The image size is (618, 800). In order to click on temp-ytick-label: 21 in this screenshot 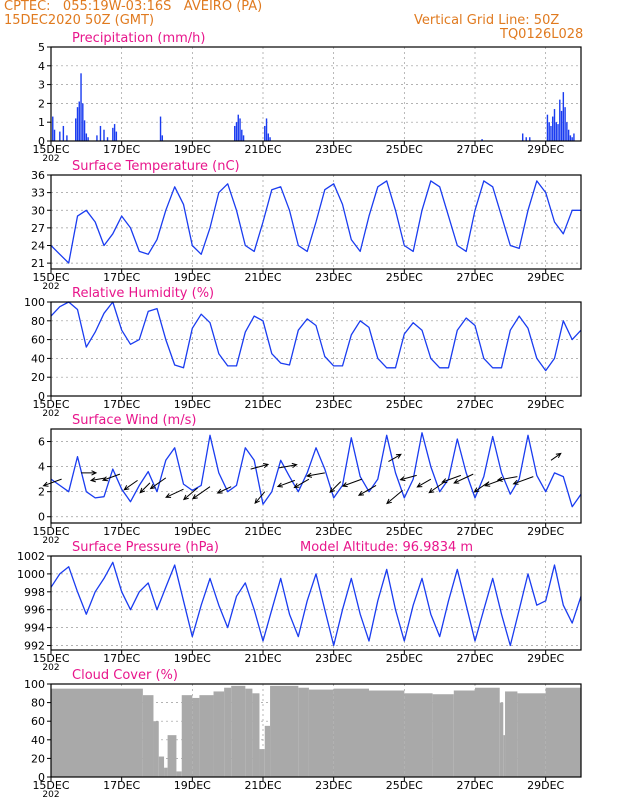, I will do `click(38, 263)`.